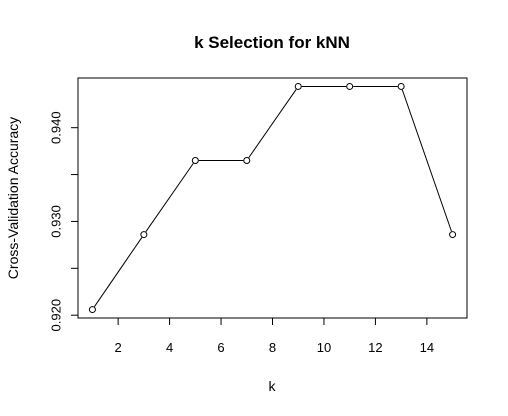 The image size is (508, 416). What do you see at coordinates (56, 221) in the screenshot?
I see `y-tick-label: 0.930` at bounding box center [56, 221].